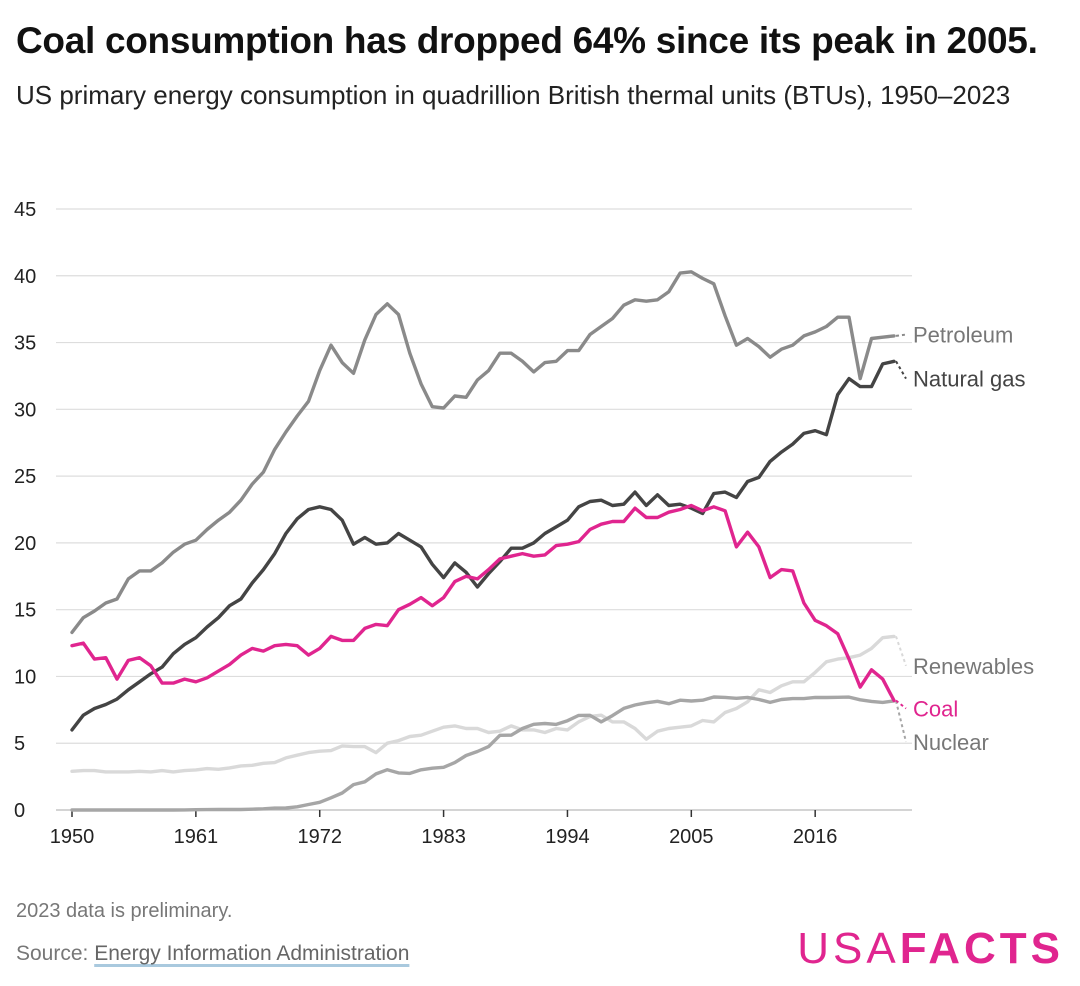 The height and width of the screenshot is (986, 1080). What do you see at coordinates (25, 677) in the screenshot?
I see `y-tick-label: 10` at bounding box center [25, 677].